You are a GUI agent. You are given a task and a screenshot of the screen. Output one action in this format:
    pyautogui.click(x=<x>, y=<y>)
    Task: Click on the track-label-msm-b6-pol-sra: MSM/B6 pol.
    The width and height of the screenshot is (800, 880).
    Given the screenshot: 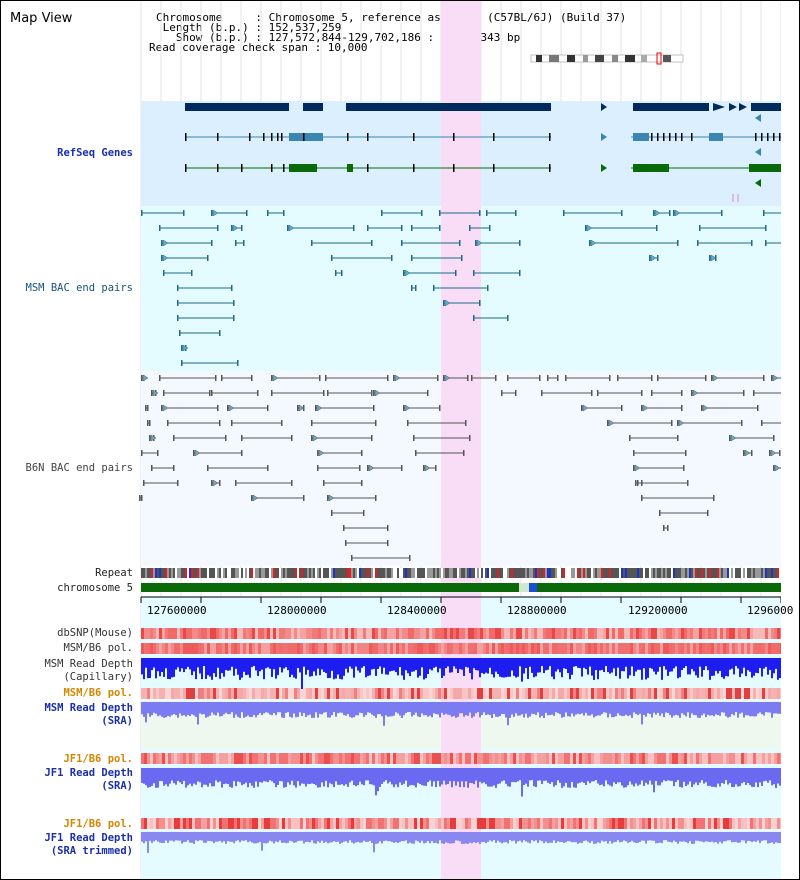 What is the action you would take?
    pyautogui.click(x=98, y=693)
    